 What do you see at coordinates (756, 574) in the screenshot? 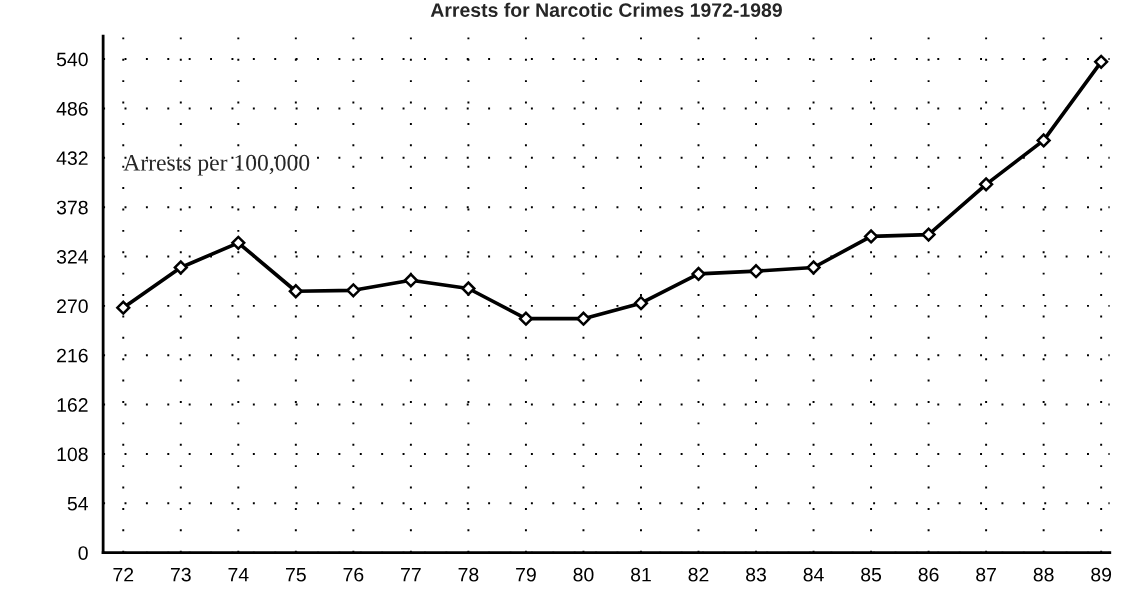
I see `x-tick-label: 83` at bounding box center [756, 574].